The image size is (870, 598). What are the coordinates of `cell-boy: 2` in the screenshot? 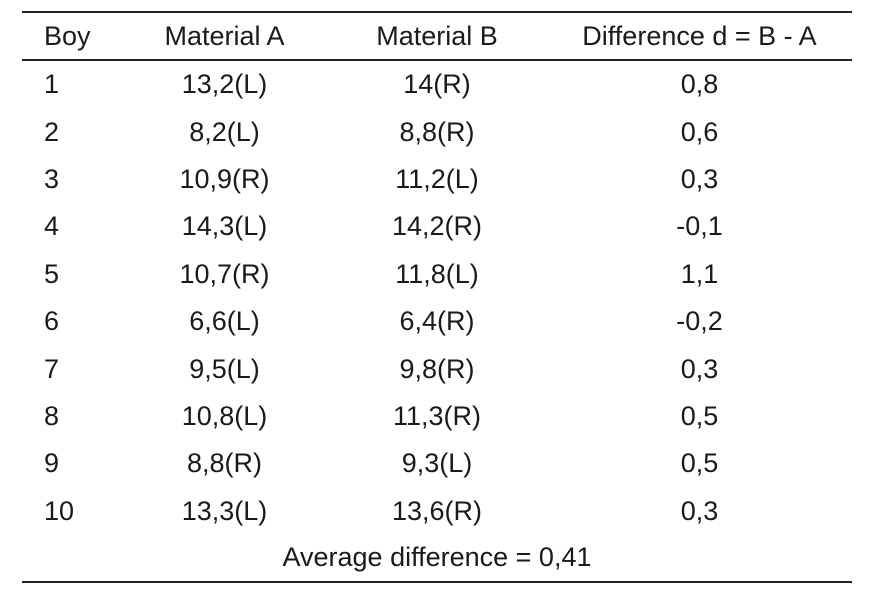 It's located at (52, 131).